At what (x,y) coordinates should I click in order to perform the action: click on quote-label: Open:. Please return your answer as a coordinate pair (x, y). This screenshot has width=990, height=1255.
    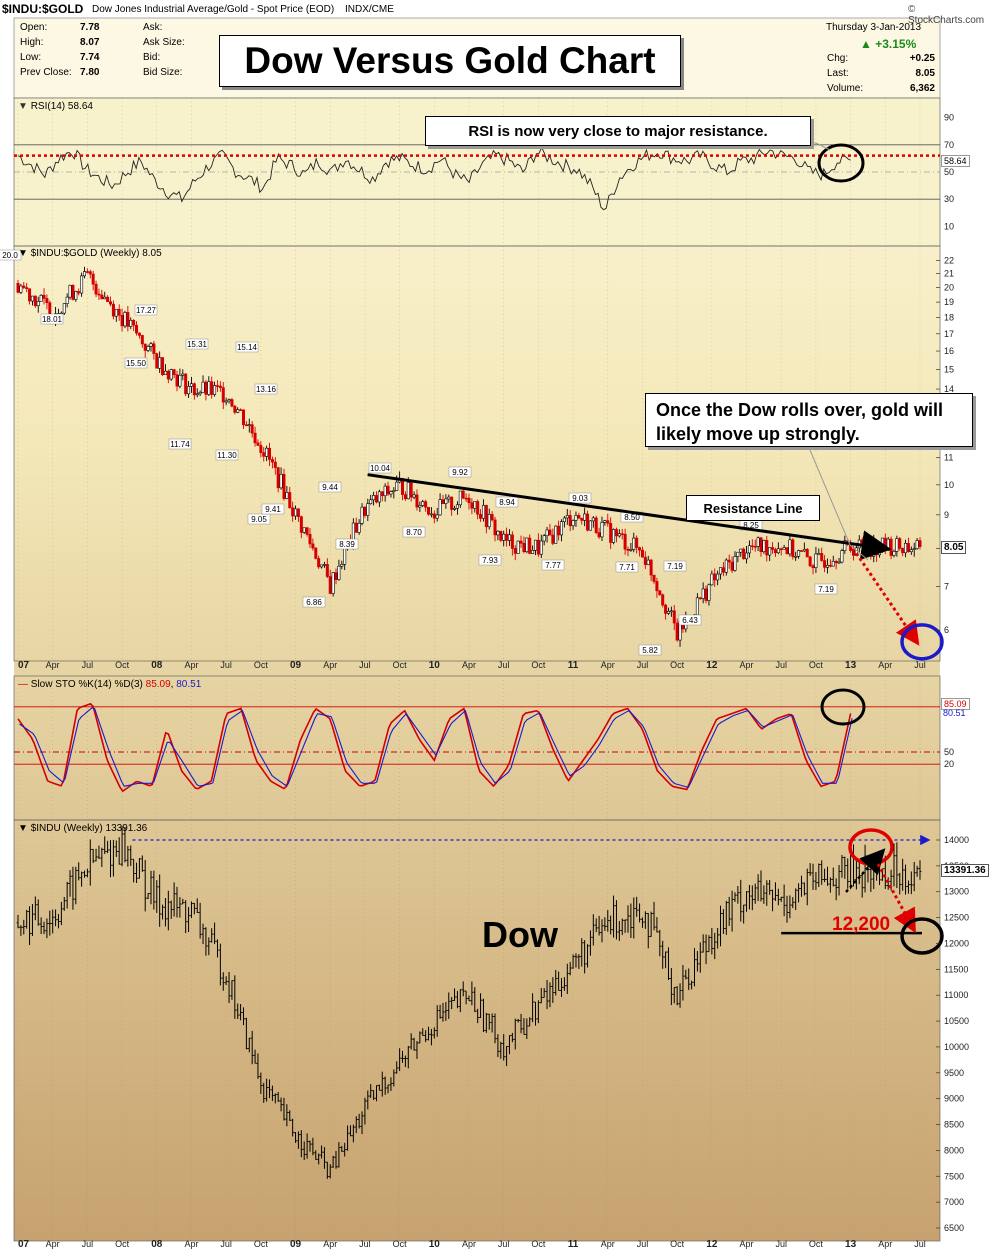
    Looking at the image, I should click on (34, 27).